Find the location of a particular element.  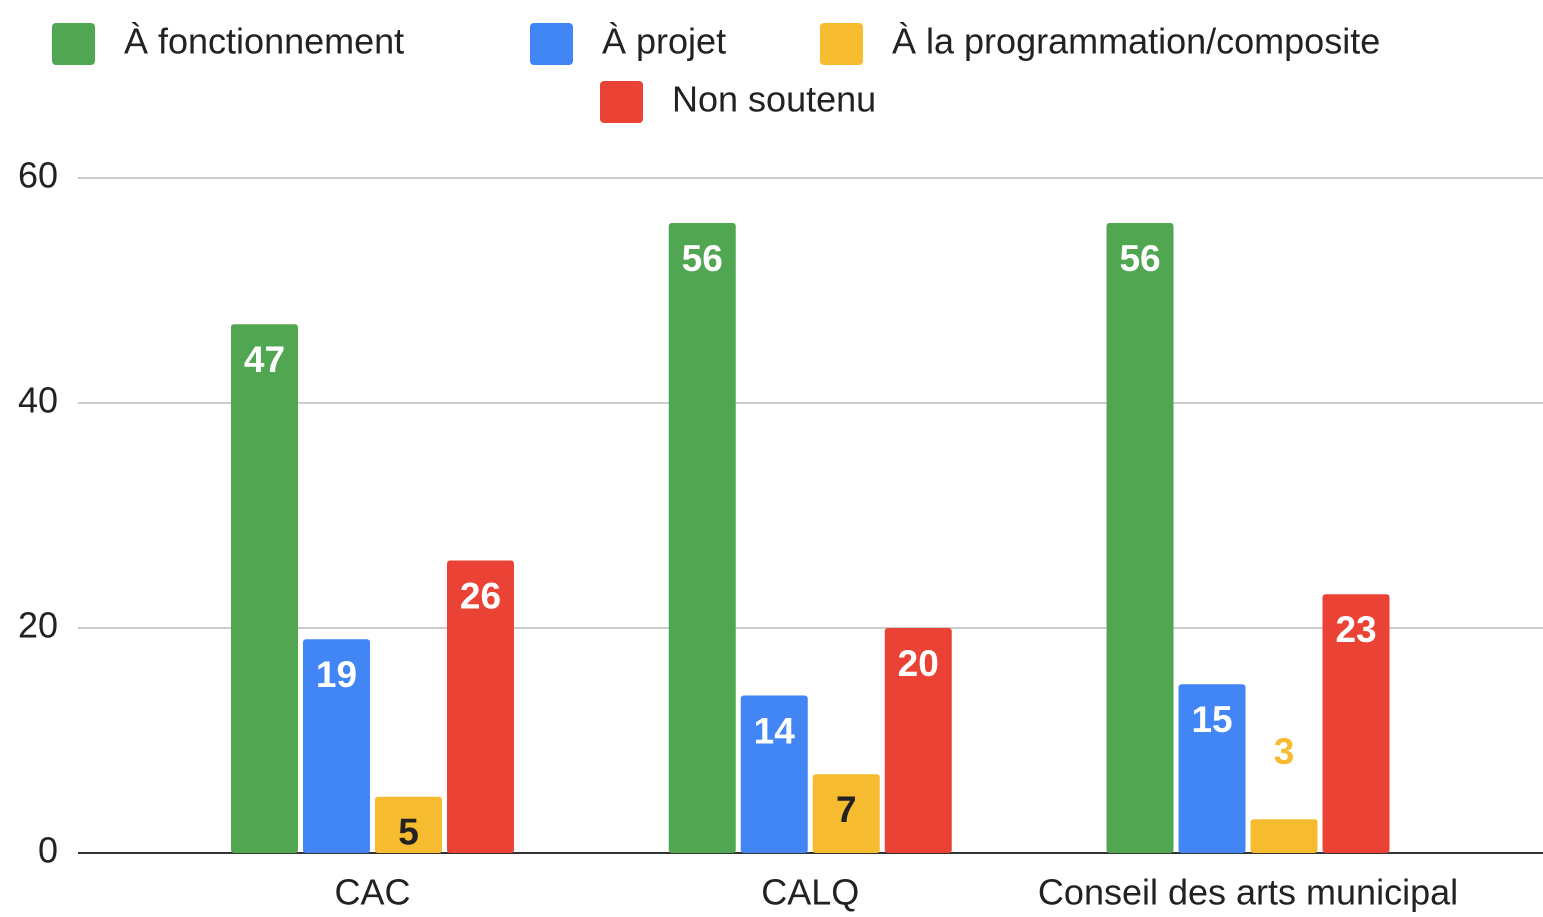

data-label: 7 is located at coordinates (846, 809).